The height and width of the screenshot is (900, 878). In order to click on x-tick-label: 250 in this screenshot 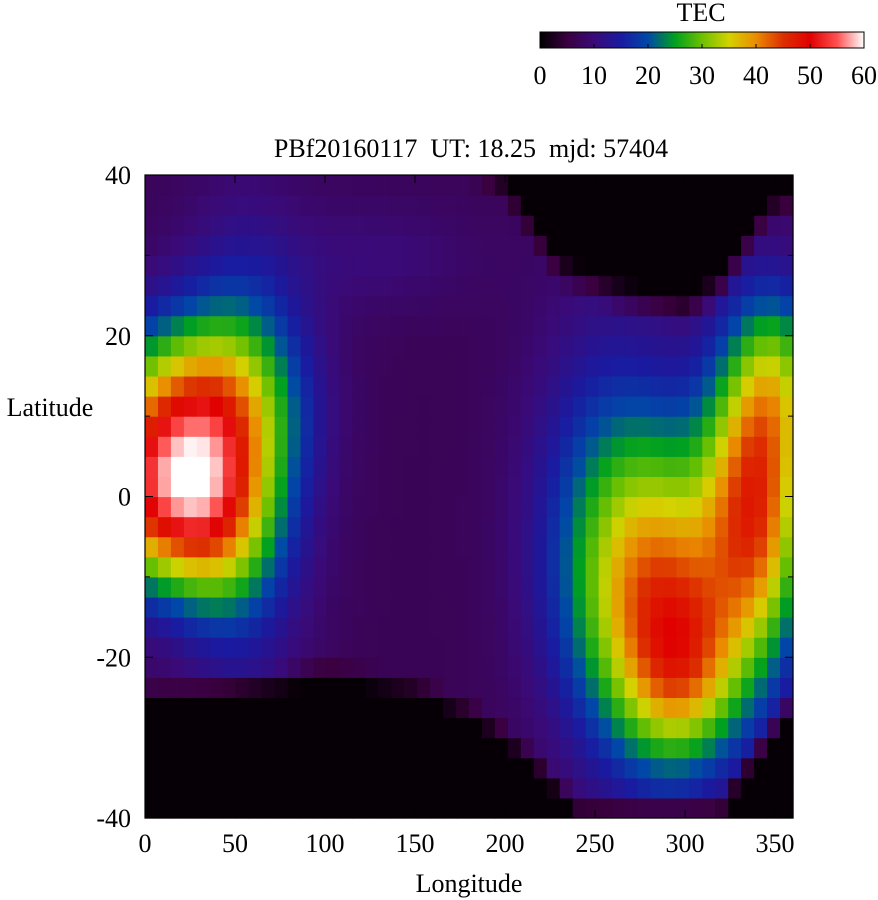, I will do `click(595, 843)`.